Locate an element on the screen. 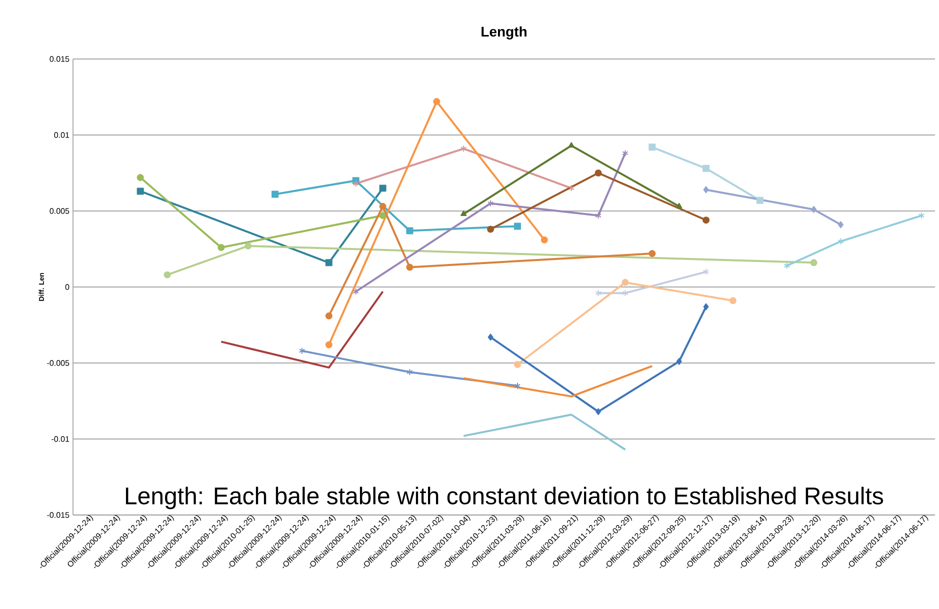  chart-title: Length is located at coordinates (504, 33).